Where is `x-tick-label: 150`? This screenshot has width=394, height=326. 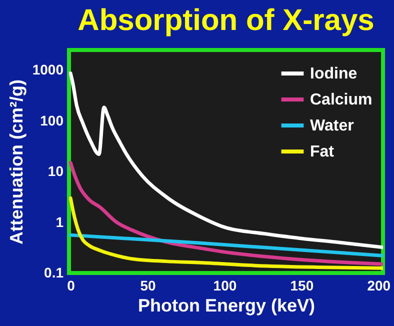 x-tick-label: 150 is located at coordinates (302, 286).